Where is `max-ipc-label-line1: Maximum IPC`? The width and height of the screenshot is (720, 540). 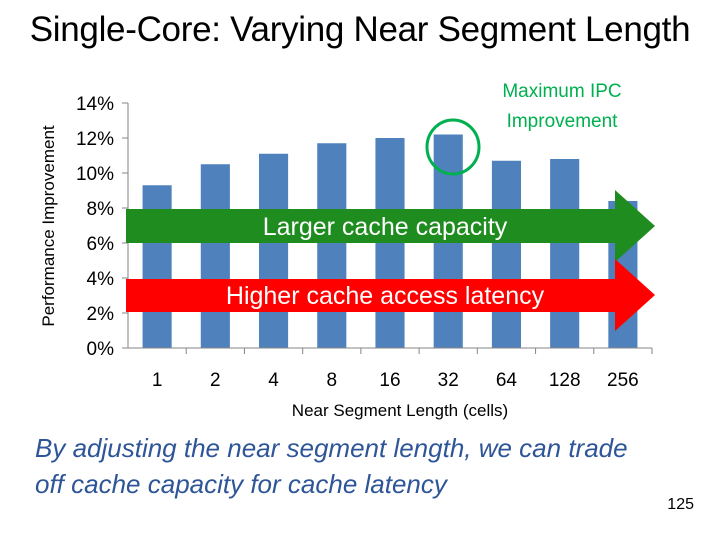 max-ipc-label-line1: Maximum IPC is located at coordinates (561, 91).